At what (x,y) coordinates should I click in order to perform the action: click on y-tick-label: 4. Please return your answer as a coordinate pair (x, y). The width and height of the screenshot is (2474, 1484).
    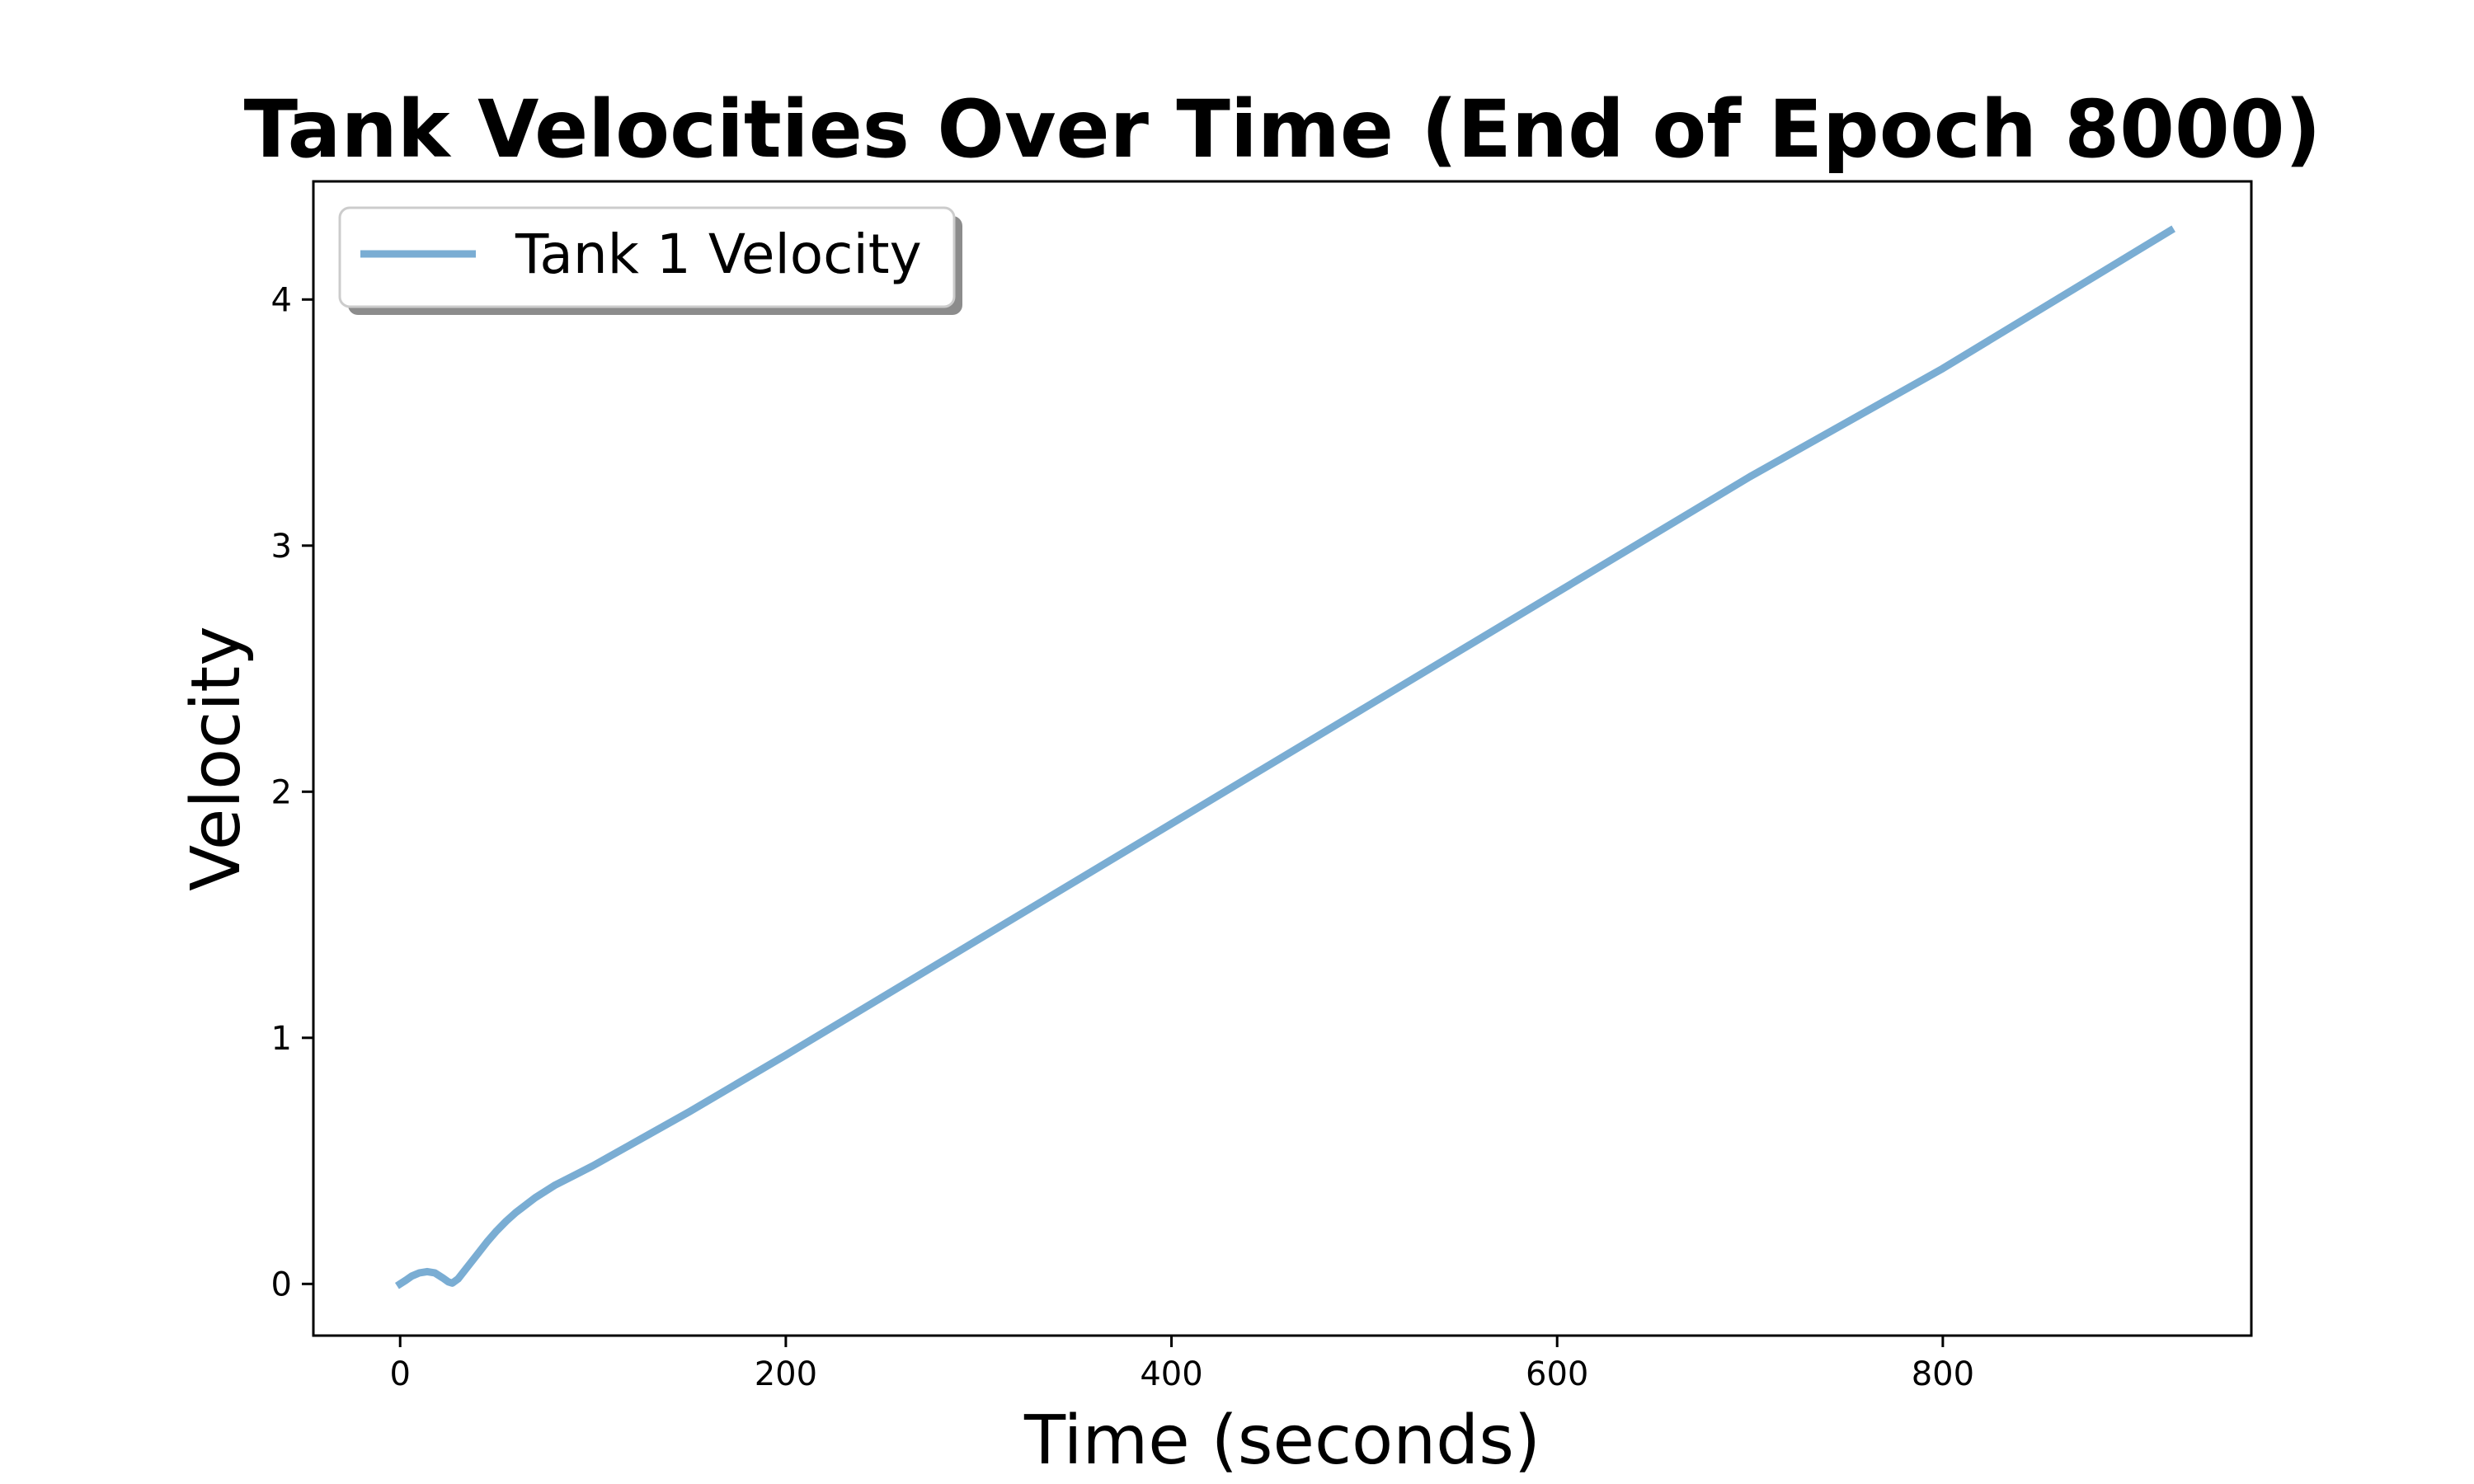
    Looking at the image, I should click on (281, 300).